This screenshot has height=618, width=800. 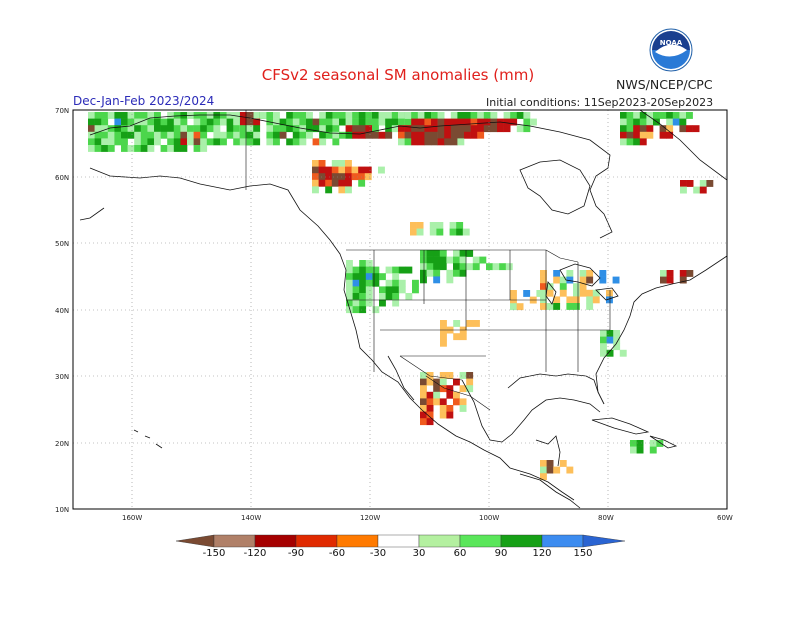 I want to click on map-title: CFSv2 seasonal SM anomalies (mm), so click(x=398, y=75).